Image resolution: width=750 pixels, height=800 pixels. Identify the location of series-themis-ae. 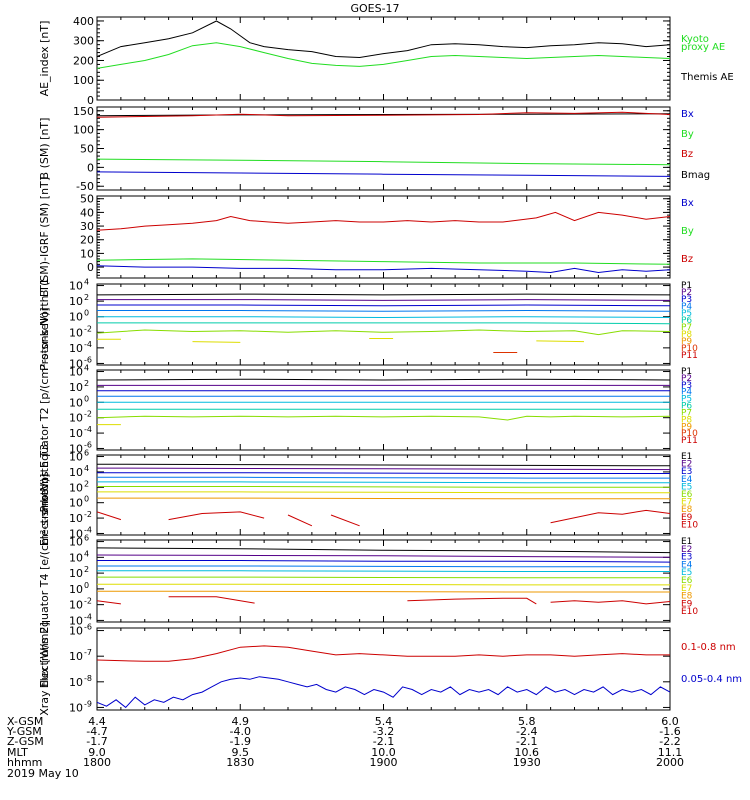
(383, 39).